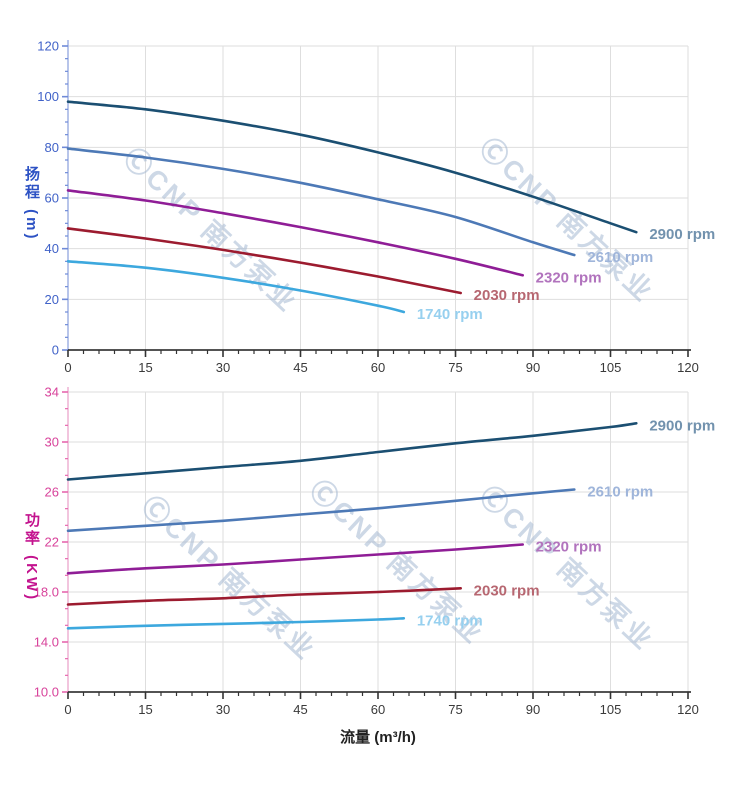  I want to click on y-tick-label: 80, so click(52, 147).